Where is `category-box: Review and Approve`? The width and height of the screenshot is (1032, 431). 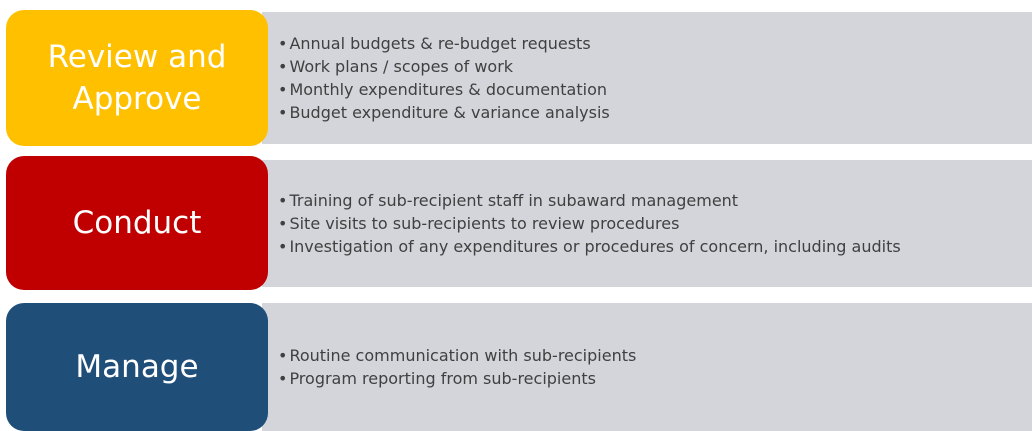
category-box: Review and Approve is located at coordinates (137, 78).